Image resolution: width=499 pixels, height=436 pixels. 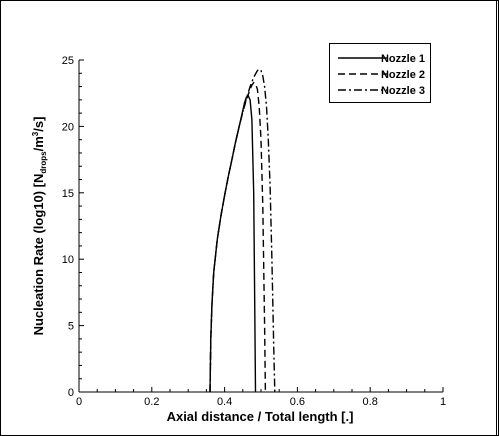 What do you see at coordinates (297, 402) in the screenshot?
I see `x-tick-label: 0.6` at bounding box center [297, 402].